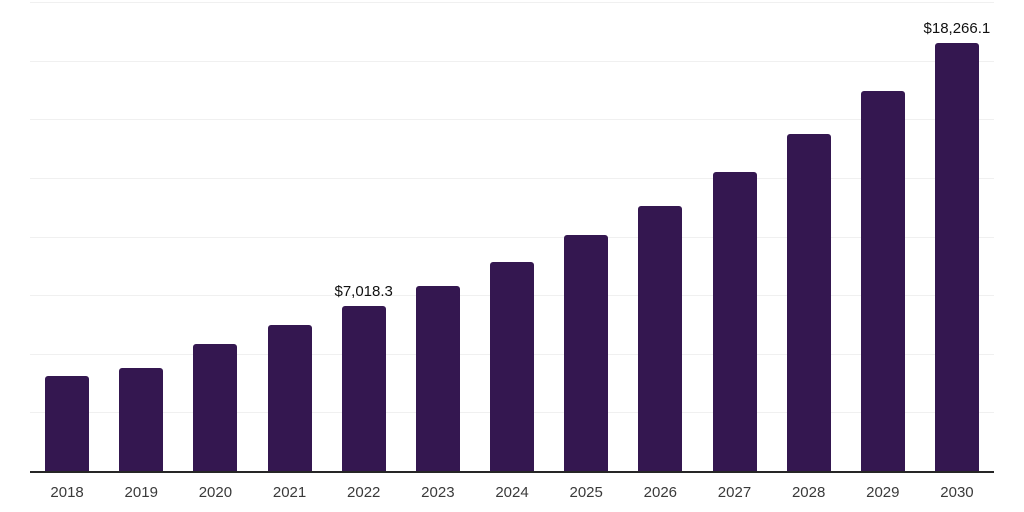  I want to click on x-tick-label-2028: 2028, so click(808, 492).